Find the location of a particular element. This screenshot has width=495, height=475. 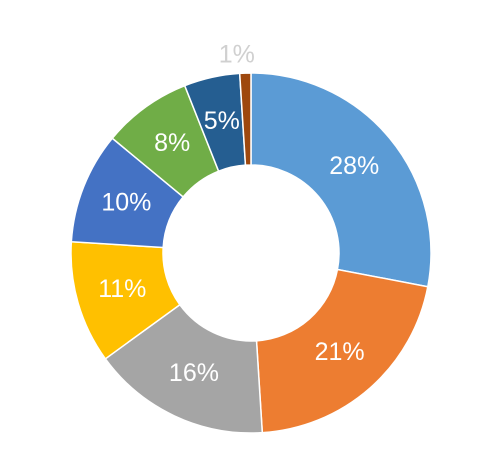

data-label: 5% is located at coordinates (222, 121).